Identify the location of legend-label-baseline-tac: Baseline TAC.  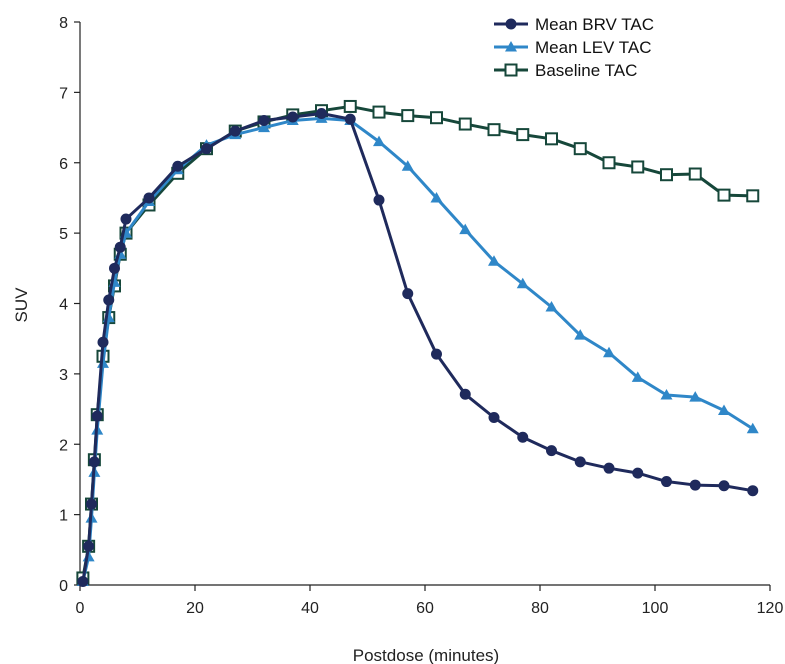
(586, 70).